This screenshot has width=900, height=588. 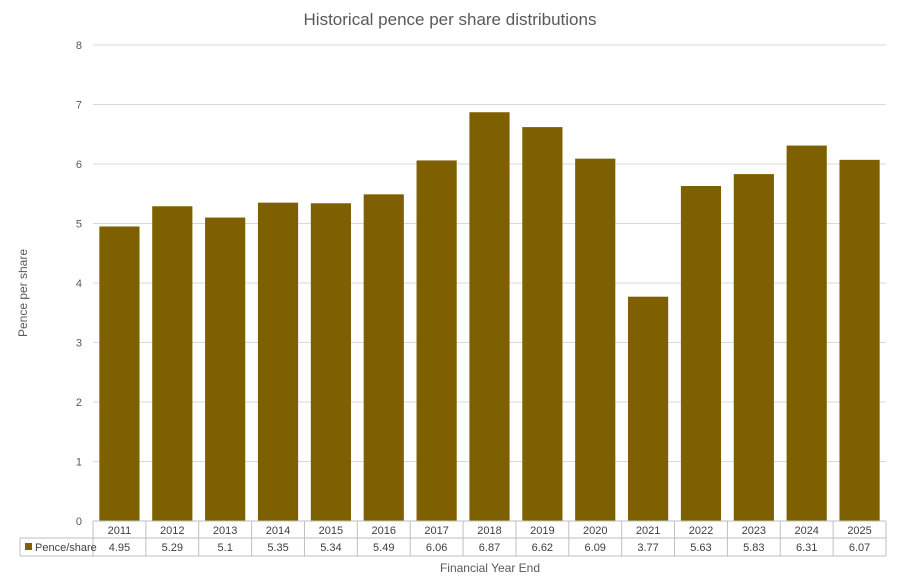 I want to click on data-label: 5.83, so click(x=753, y=548).